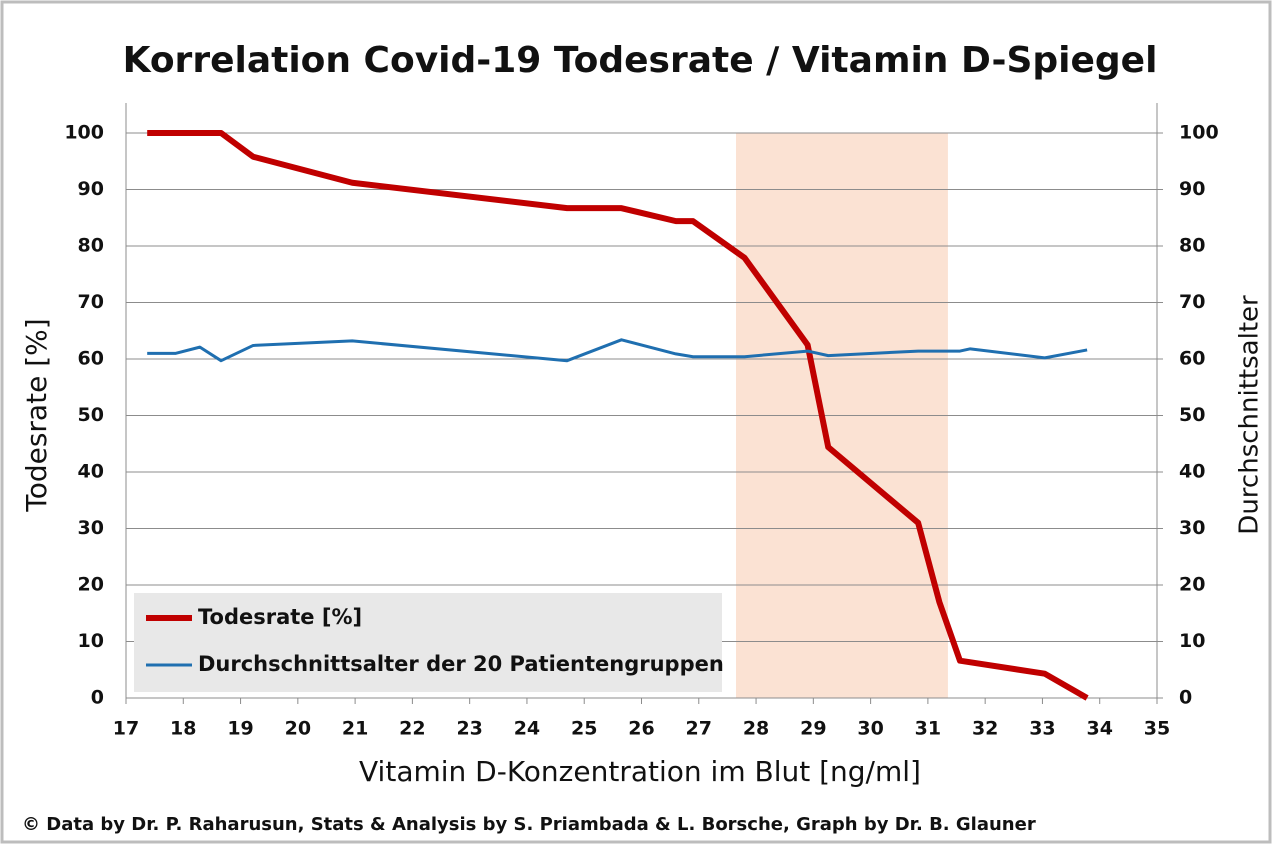 The height and width of the screenshot is (846, 1274). I want to click on y-tick-label: 50, so click(91, 415).